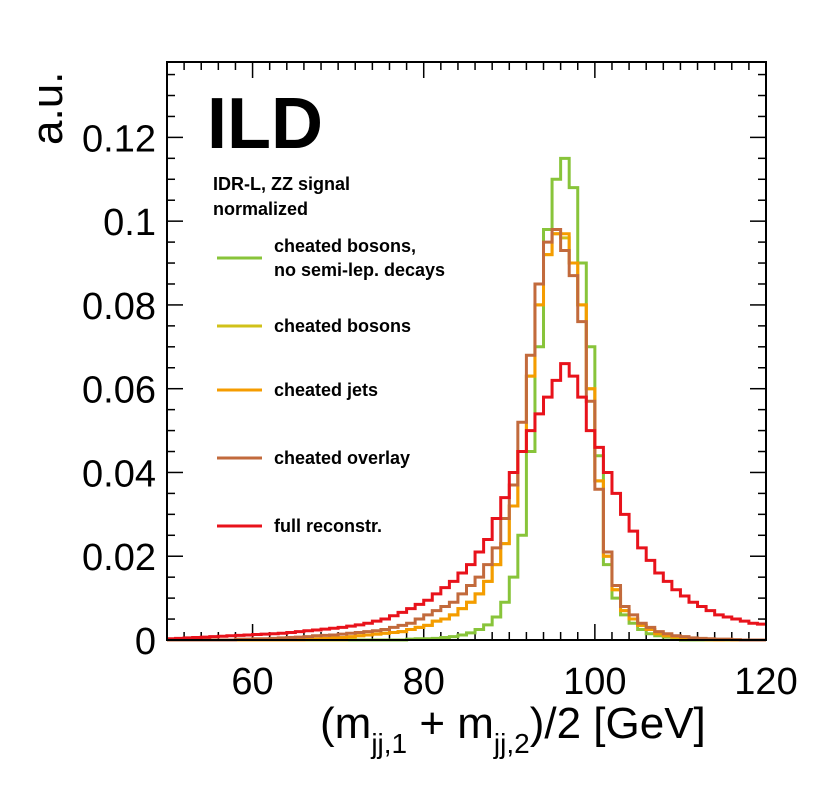  What do you see at coordinates (265, 124) in the screenshot?
I see `brand-label: ILD` at bounding box center [265, 124].